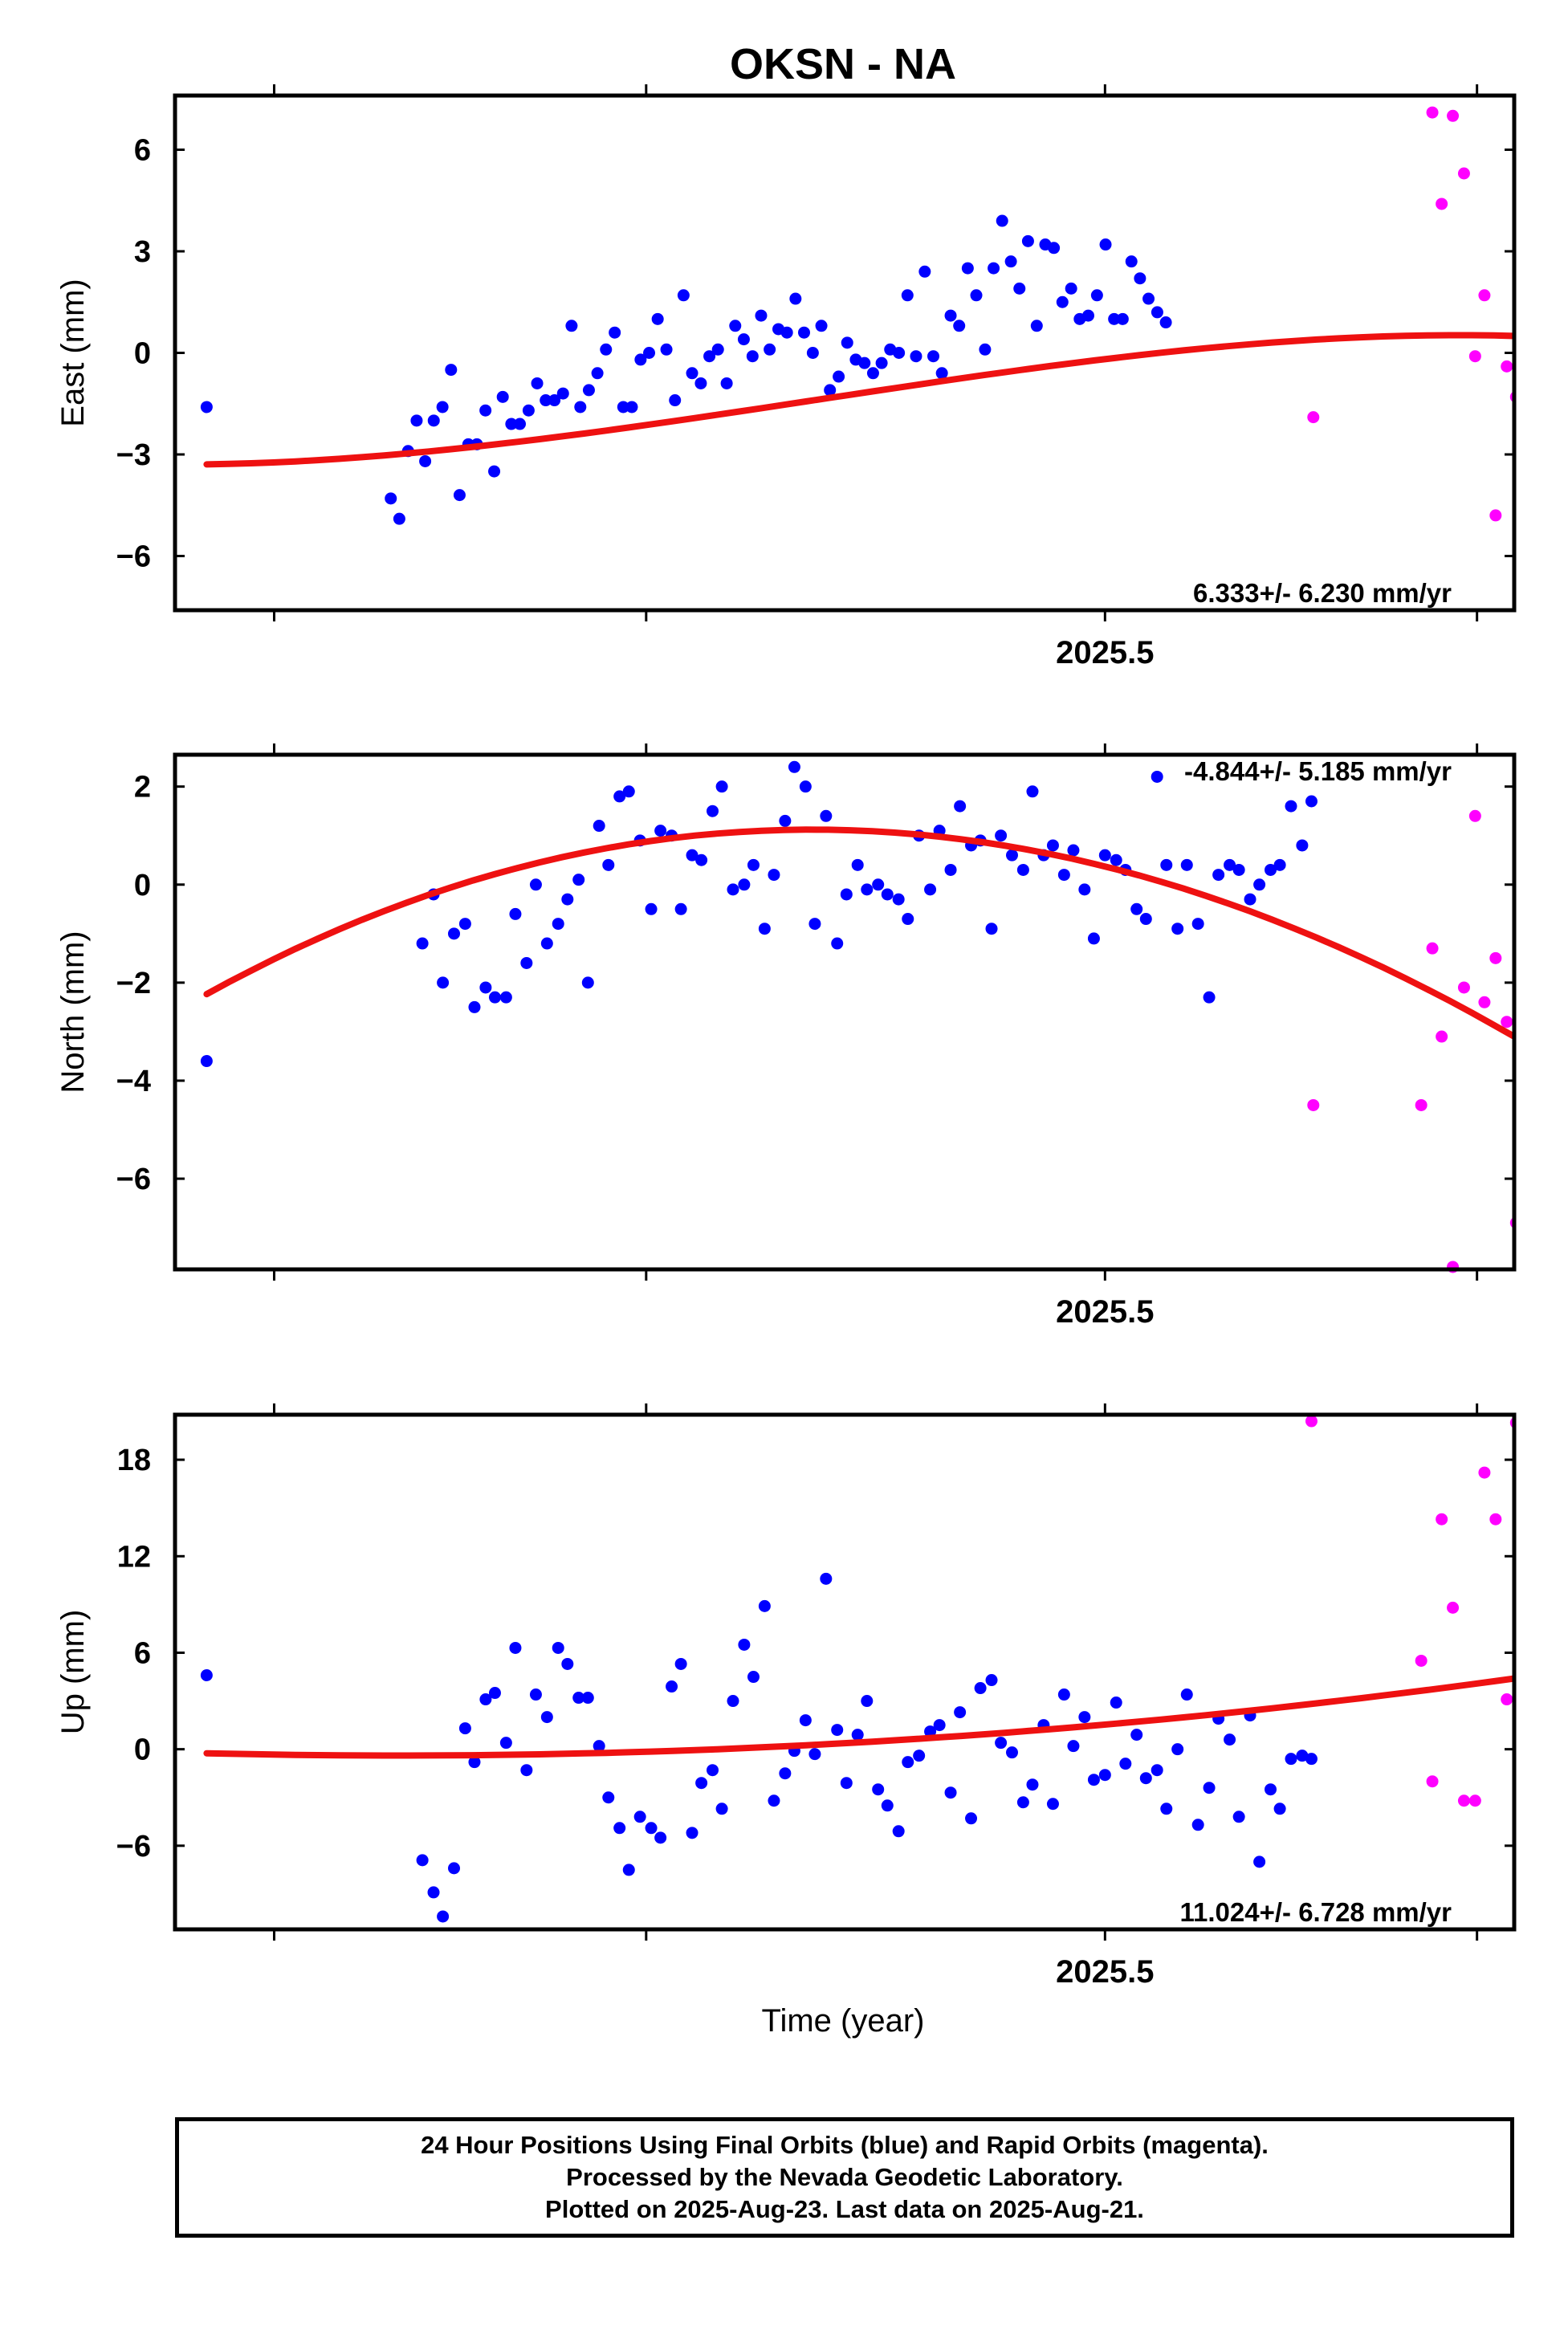 The height and width of the screenshot is (2330, 1568). Describe the element at coordinates (73, 352) in the screenshot. I see `east-y-axis-label: East (mm)` at that location.